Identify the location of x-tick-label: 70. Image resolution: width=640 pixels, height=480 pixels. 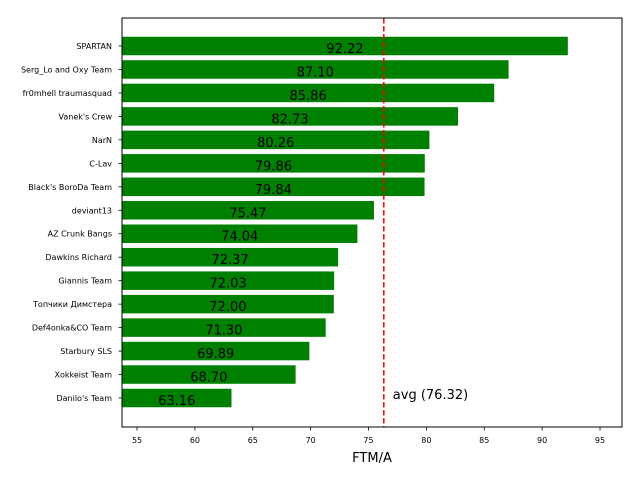
(311, 440).